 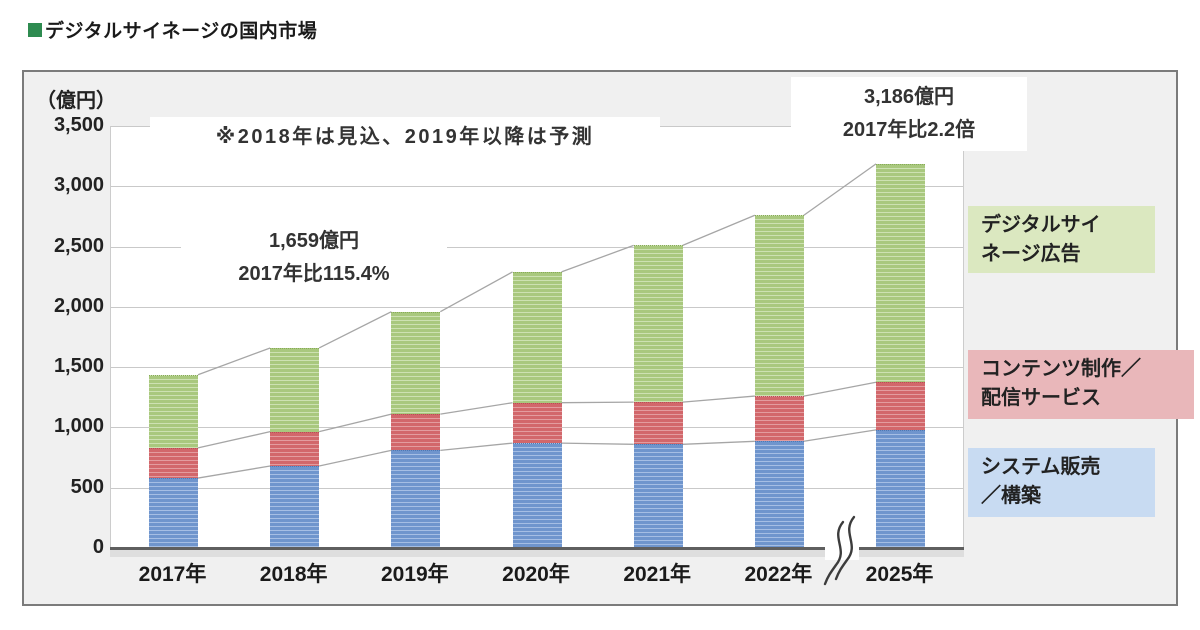 I want to click on y-tick-label-2500: 2,500, so click(x=78, y=245).